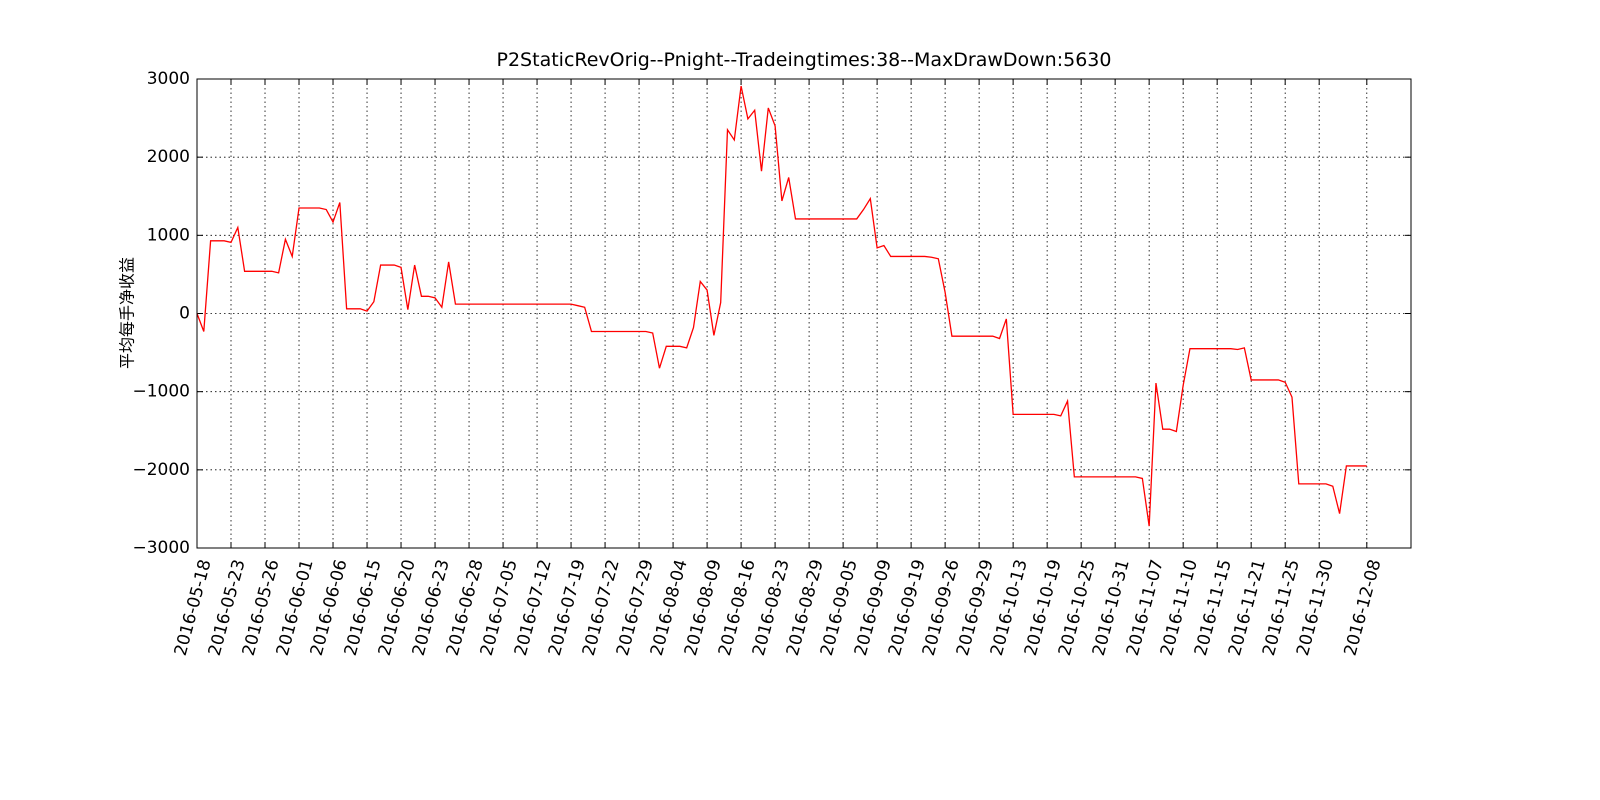 This screenshot has width=1600, height=800. I want to click on y-tick-label: −3000, so click(161, 548).